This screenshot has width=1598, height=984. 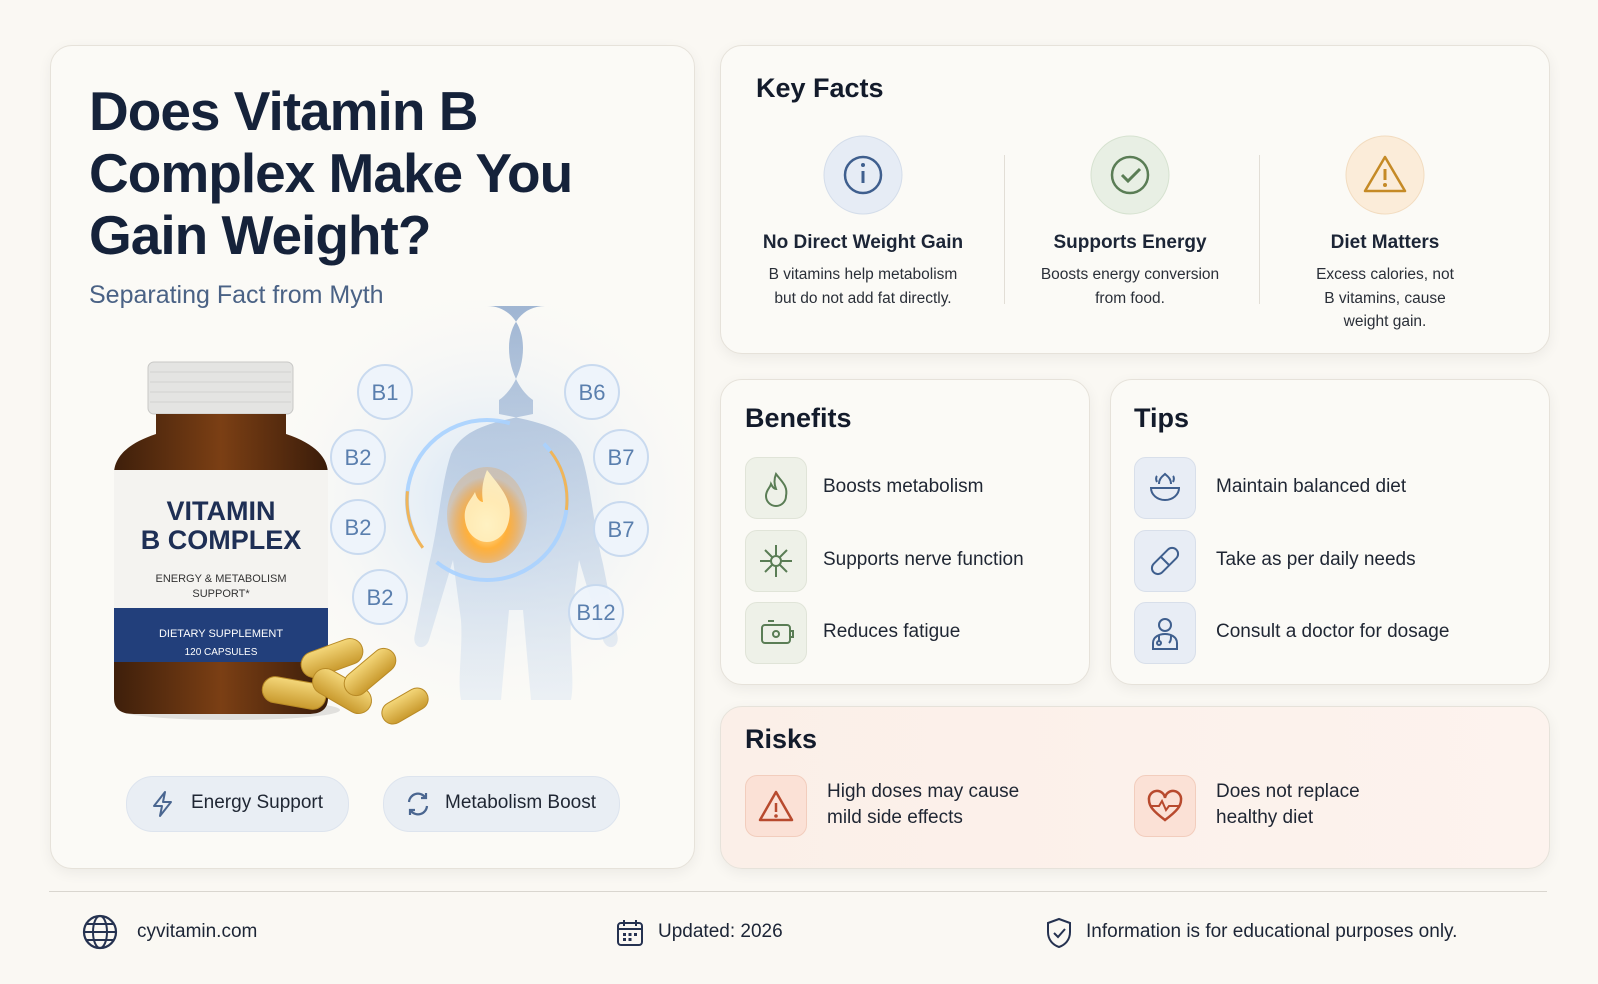 I want to click on tips-item: Consult a doctor for dosage, so click(x=1333, y=631).